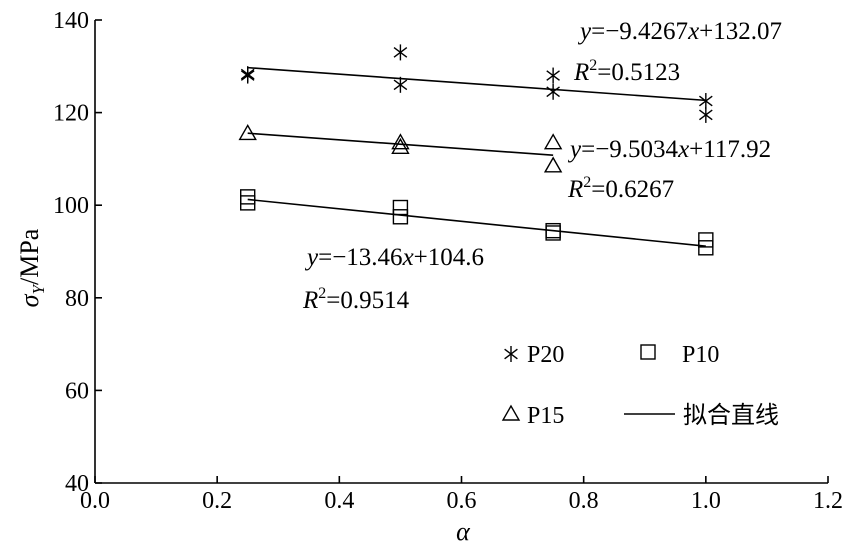  What do you see at coordinates (679, 31) in the screenshot?
I see `eq-p20: y=−9.4267x+132.07` at bounding box center [679, 31].